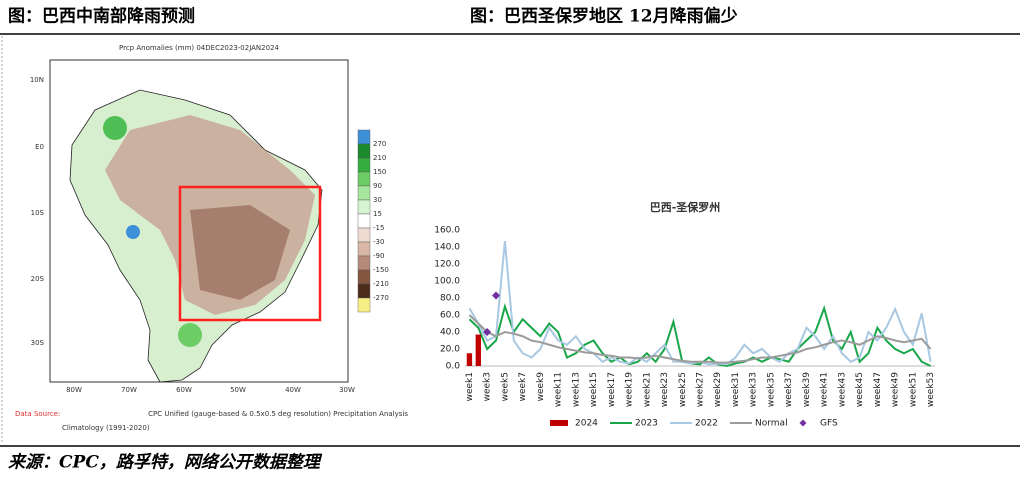 Image resolution: width=1020 pixels, height=482 pixels. I want to click on colorbar-label: 30, so click(377, 200).